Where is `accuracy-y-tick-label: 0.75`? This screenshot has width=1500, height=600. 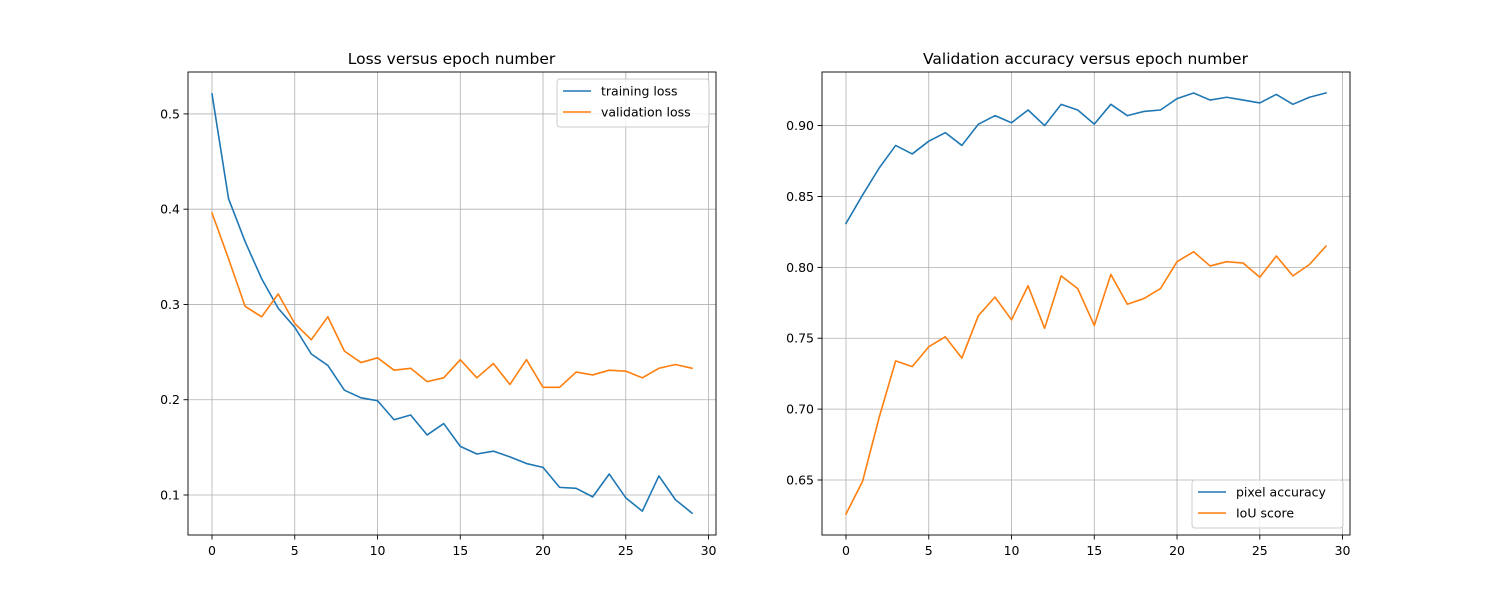
accuracy-y-tick-label: 0.75 is located at coordinates (800, 338).